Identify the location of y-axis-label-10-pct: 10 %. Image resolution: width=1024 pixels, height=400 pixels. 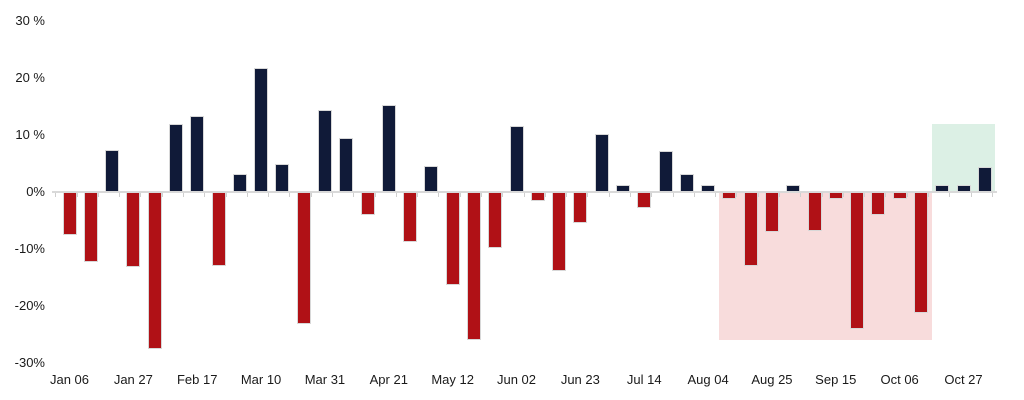
(30, 134).